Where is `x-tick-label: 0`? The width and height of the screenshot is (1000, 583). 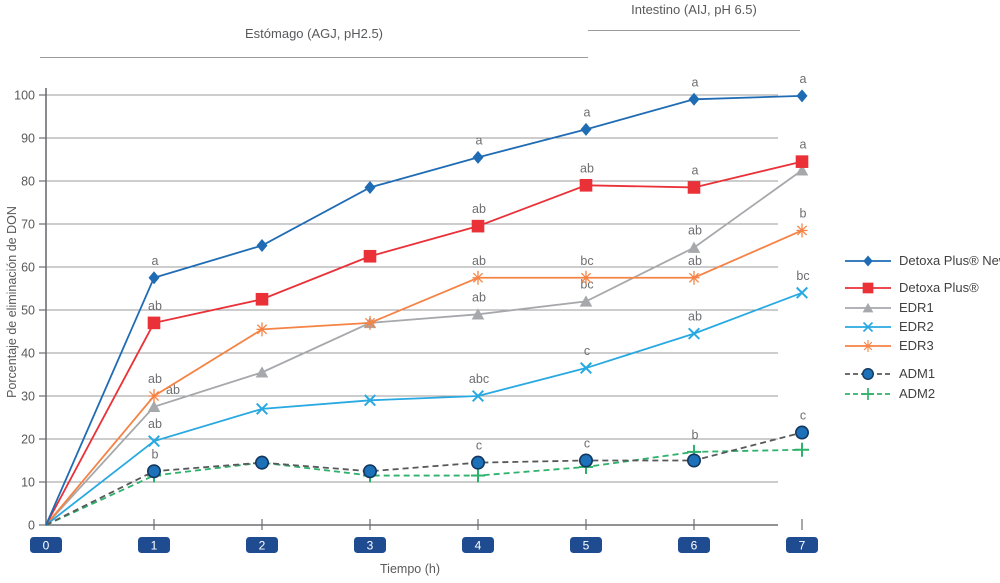
x-tick-label: 0 is located at coordinates (46, 546).